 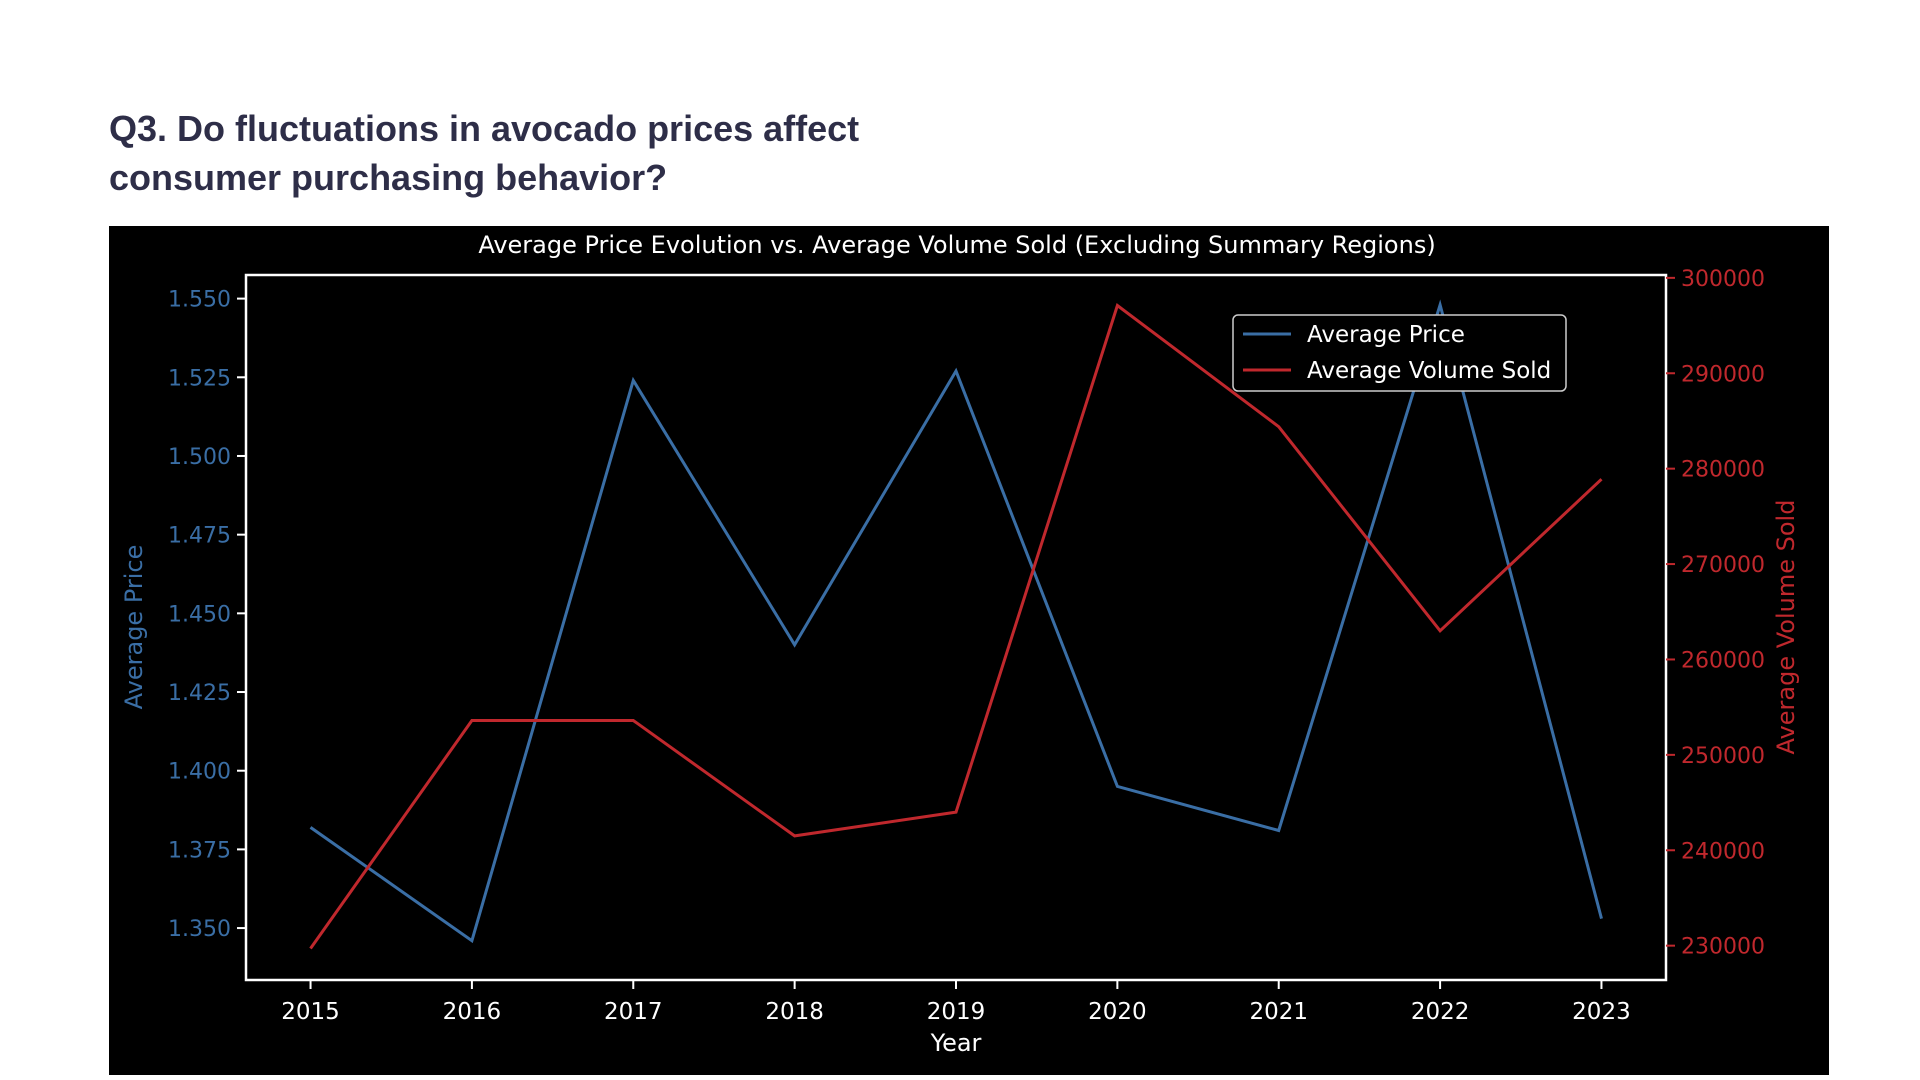 I want to click on left-y-tick-label: 1.525, so click(x=199, y=378).